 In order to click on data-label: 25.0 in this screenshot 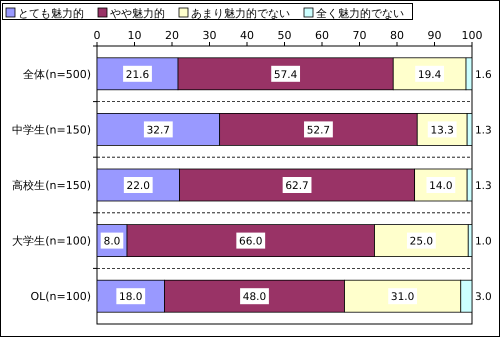, I will do `click(422, 242)`.